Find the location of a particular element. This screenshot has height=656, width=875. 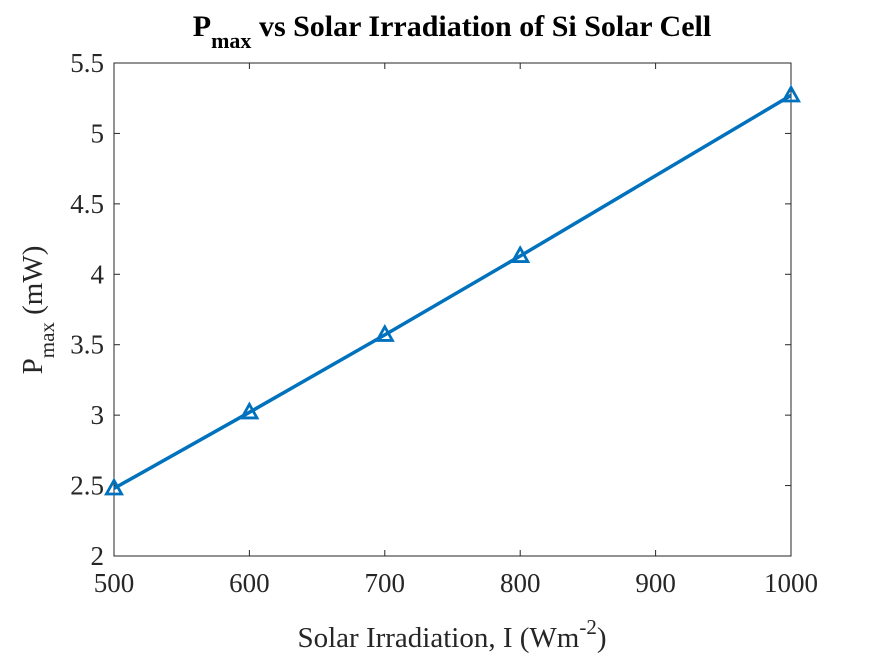

y-tick-label: 4 is located at coordinates (98, 274).